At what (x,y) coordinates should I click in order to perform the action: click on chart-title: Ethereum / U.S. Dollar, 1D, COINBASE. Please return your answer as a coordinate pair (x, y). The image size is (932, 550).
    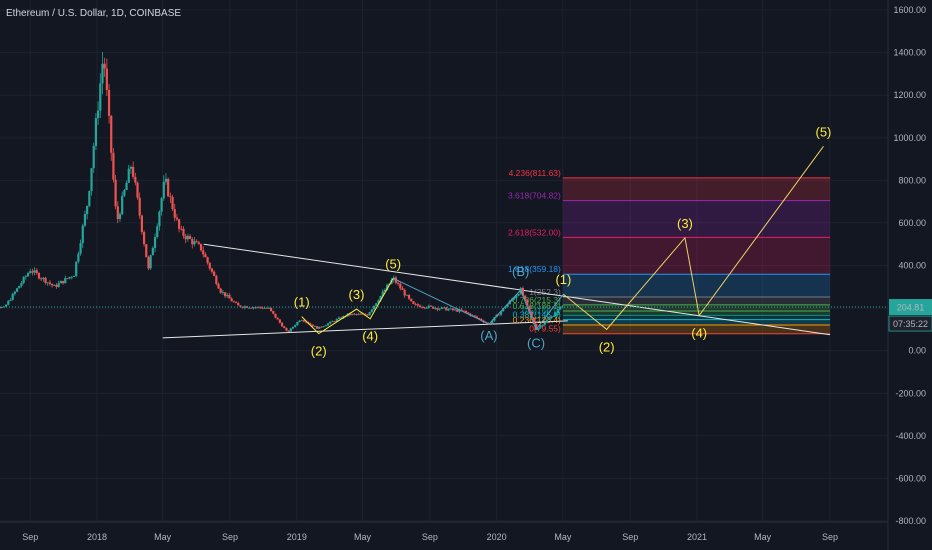
    Looking at the image, I should click on (94, 13).